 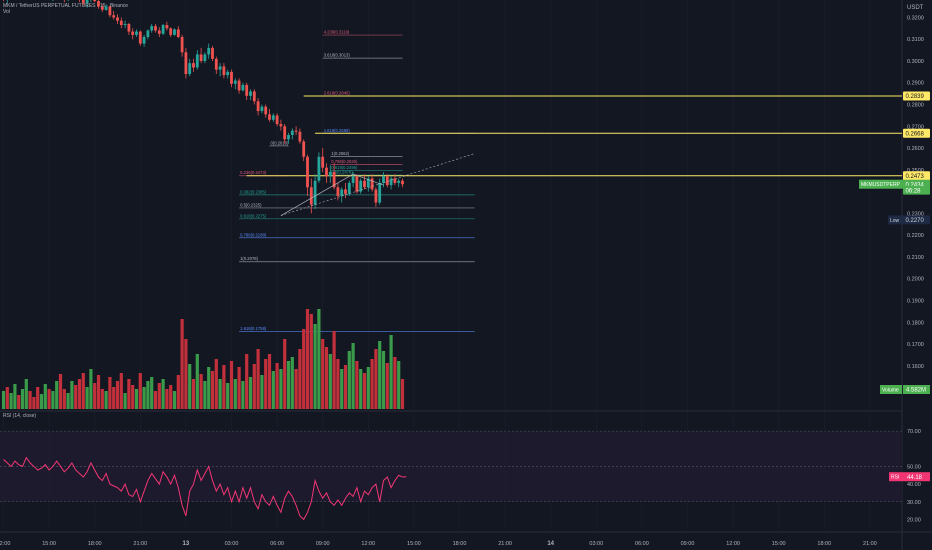 I want to click on rsi-line, so click(x=205, y=488).